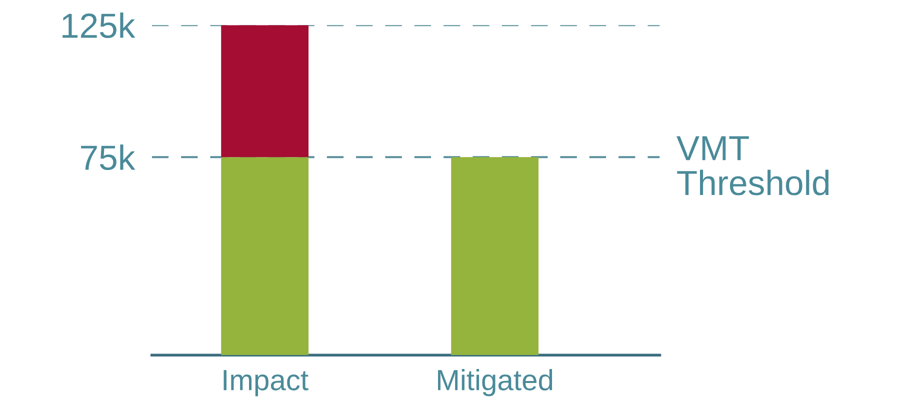  I want to click on y-tick-label: 125k, so click(99, 25).